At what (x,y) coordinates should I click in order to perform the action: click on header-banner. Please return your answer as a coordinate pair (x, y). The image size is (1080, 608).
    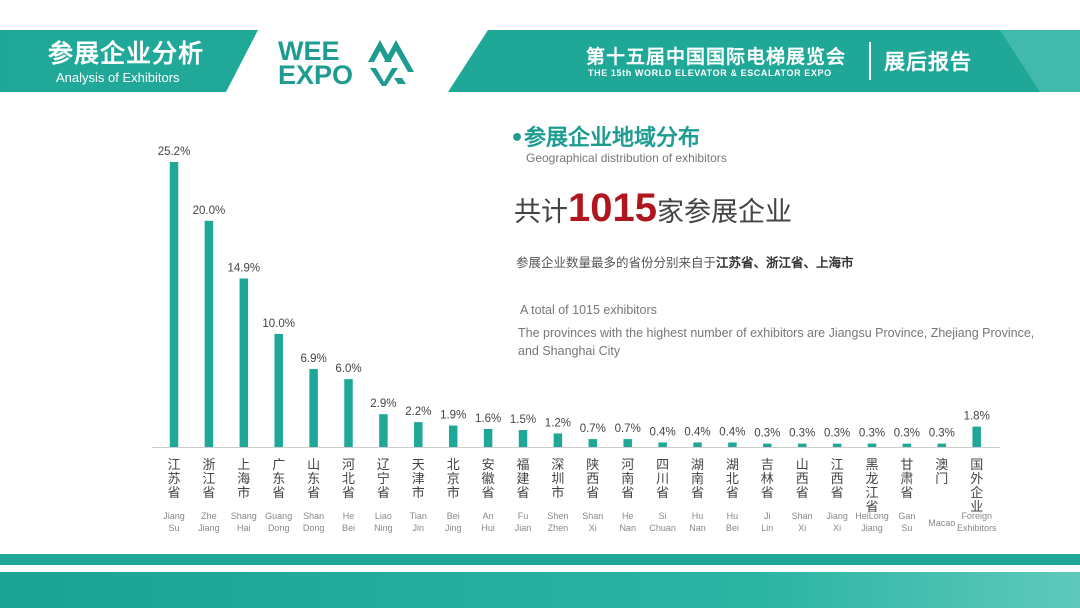
    Looking at the image, I should click on (540, 61).